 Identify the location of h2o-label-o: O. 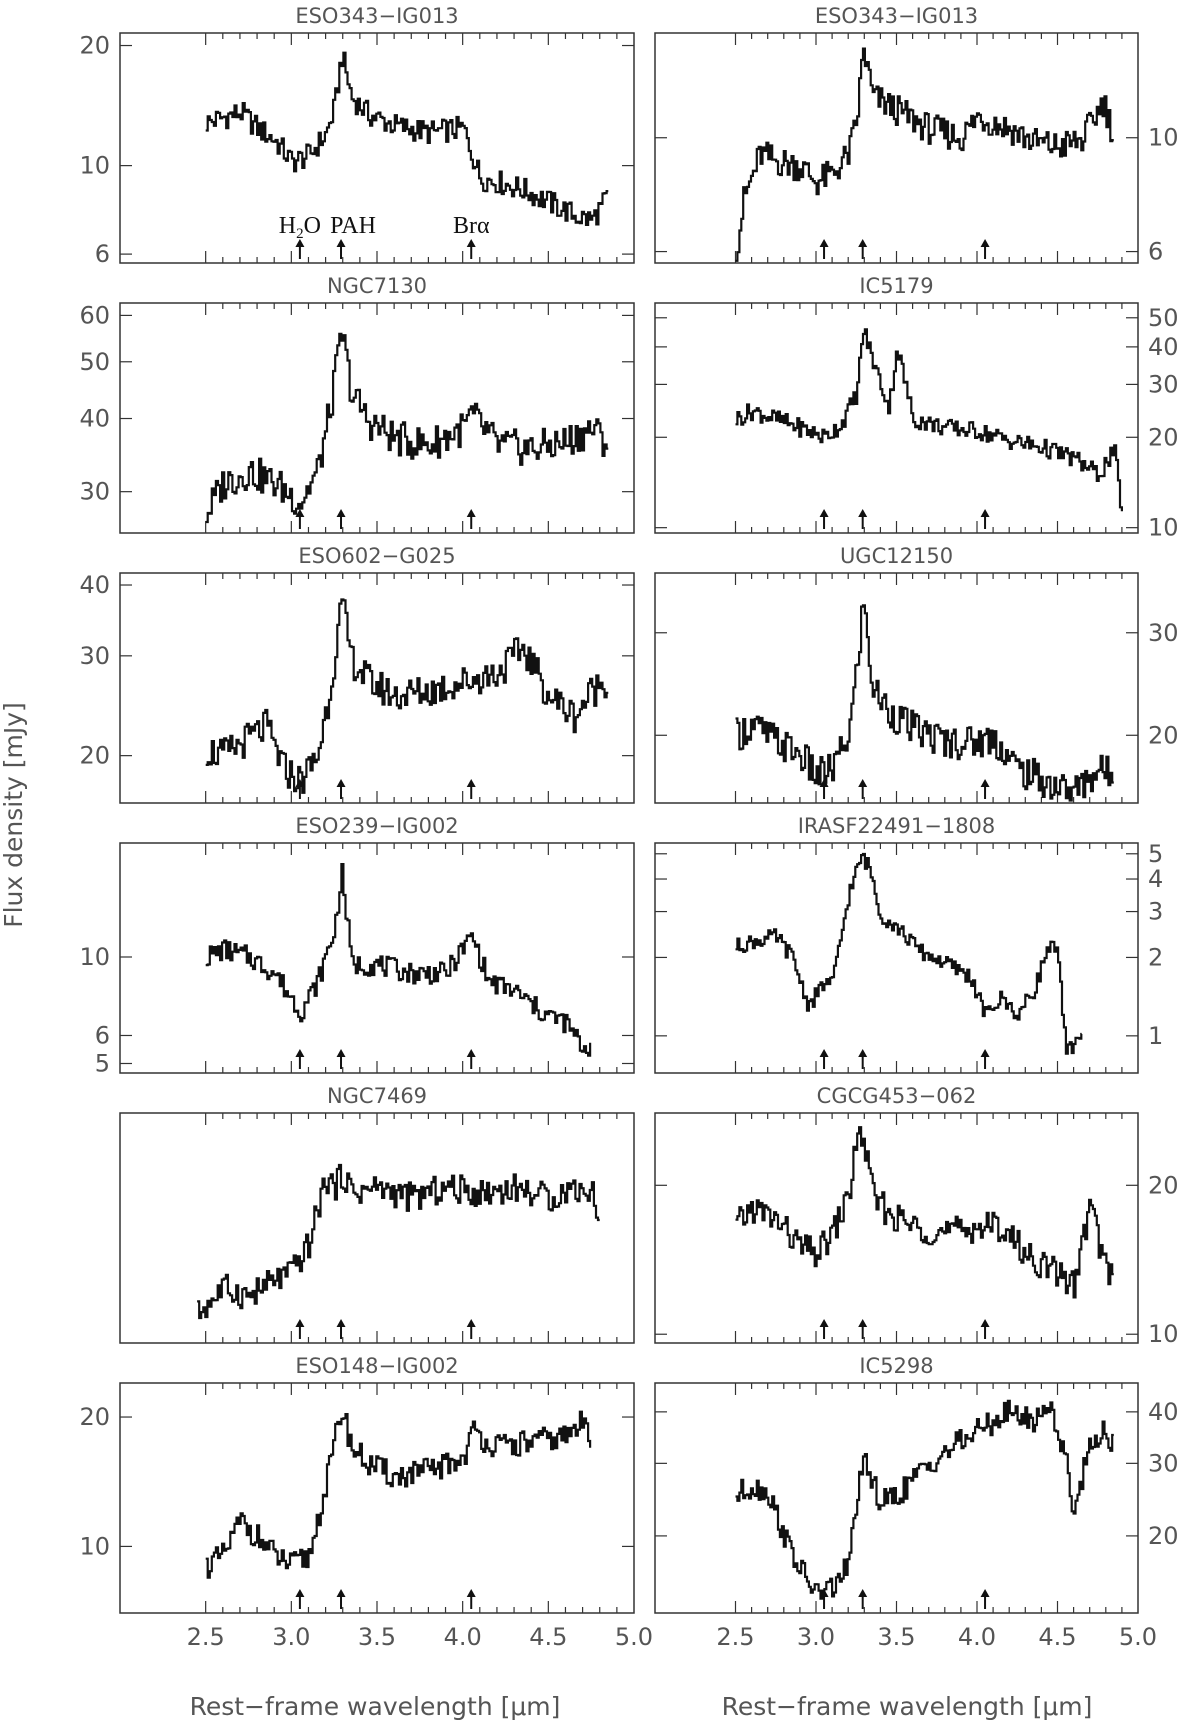
(312, 226).